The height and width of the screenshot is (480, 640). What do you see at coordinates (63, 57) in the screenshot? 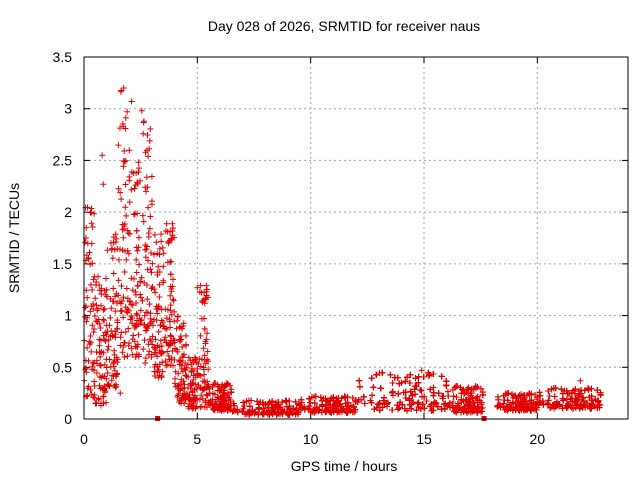
I see `y-tick-label: 3.5` at bounding box center [63, 57].